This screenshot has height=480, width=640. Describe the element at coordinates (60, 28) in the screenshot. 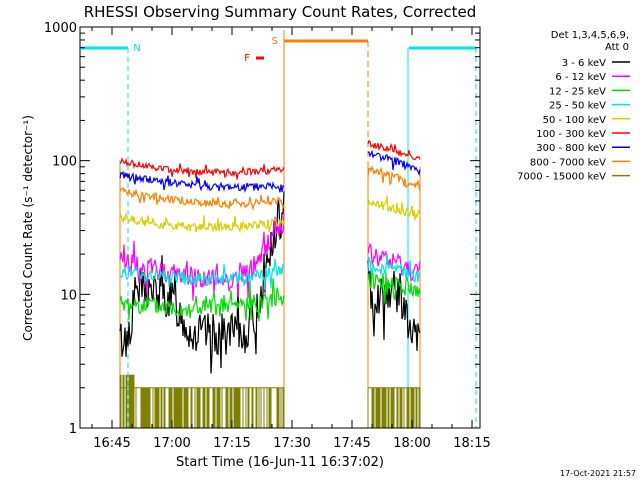

I see `y-tick-label: 1000` at that location.